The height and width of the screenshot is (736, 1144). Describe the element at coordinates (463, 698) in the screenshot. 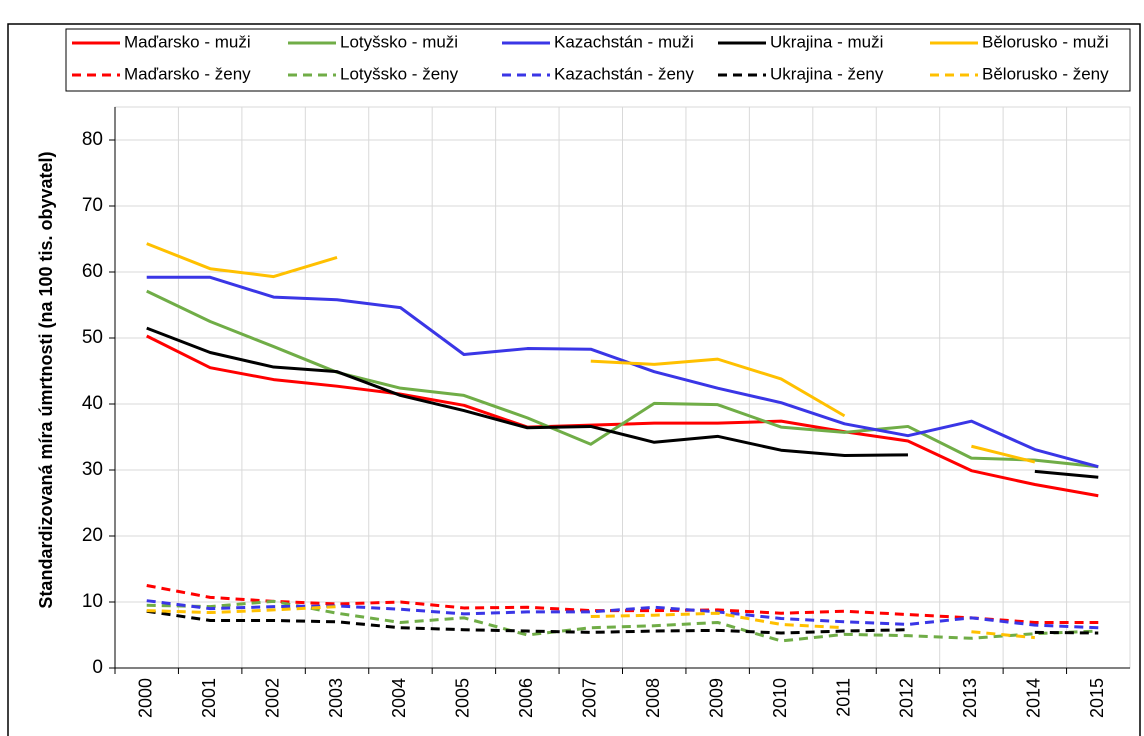

I see `x-tick-label: 2005` at that location.